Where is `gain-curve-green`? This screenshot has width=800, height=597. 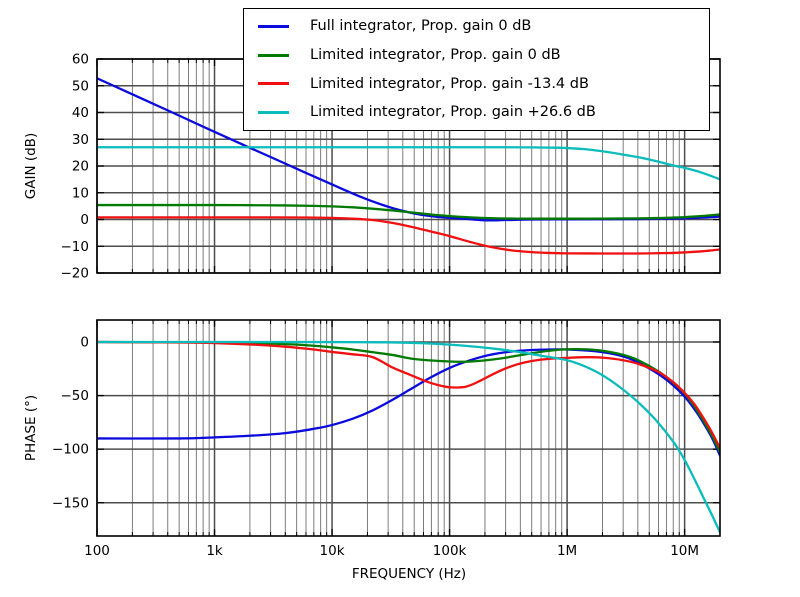 gain-curve-green is located at coordinates (408, 211).